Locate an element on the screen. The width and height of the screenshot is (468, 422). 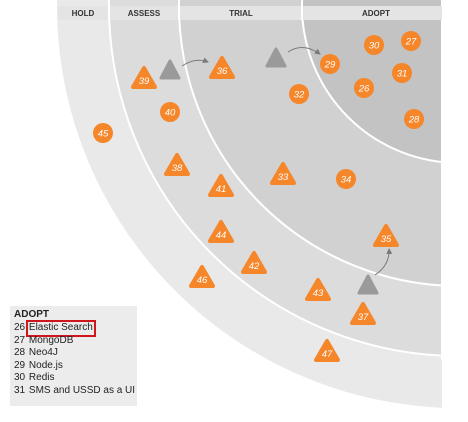
legend-item: 31 SMS and USSD as a UI is located at coordinates (73, 391).